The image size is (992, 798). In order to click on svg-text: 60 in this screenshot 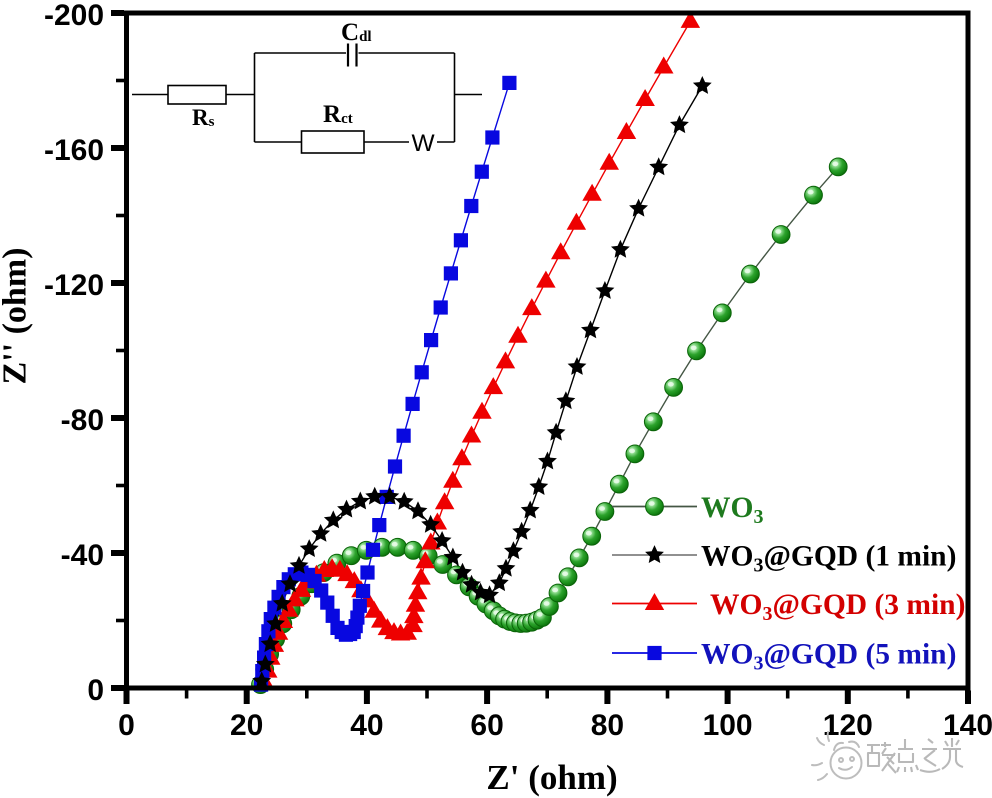, I will do `click(486, 725)`.